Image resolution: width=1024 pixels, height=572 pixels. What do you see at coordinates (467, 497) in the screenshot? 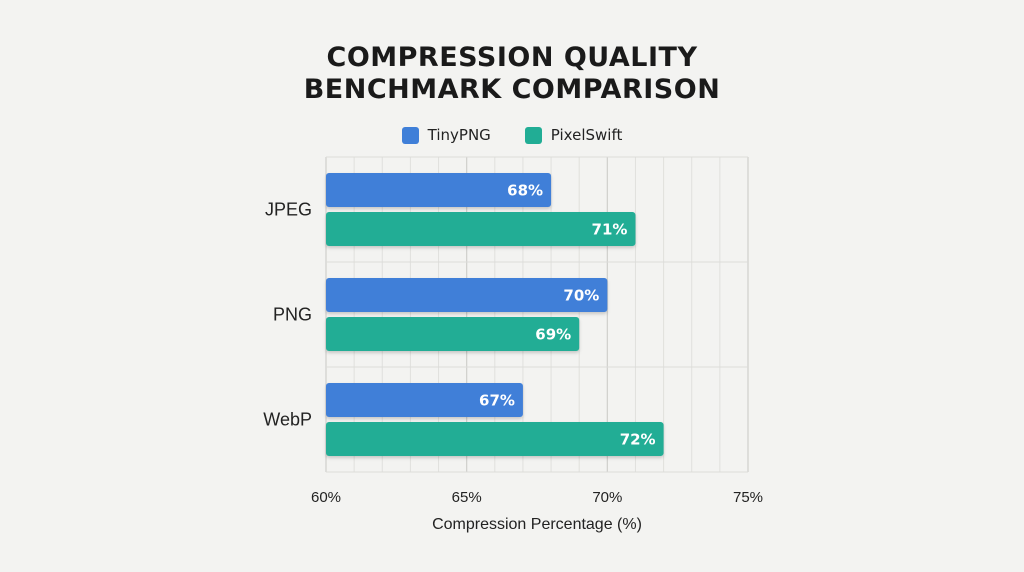
I see `x-tick-label: 65%` at bounding box center [467, 497].